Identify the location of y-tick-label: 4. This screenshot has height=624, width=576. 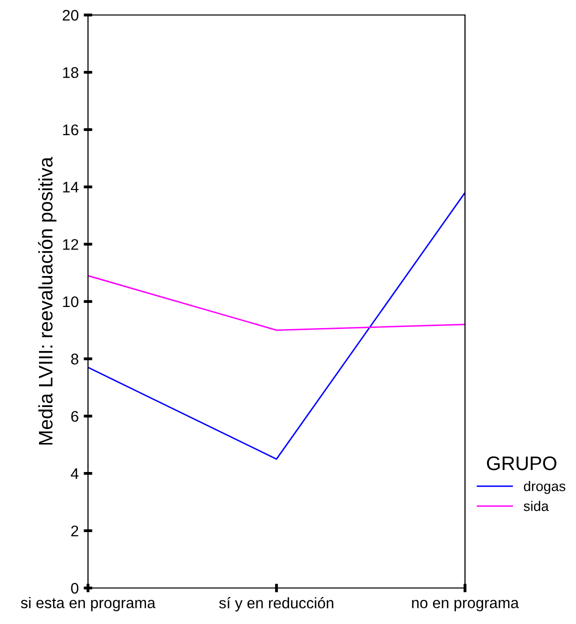
(74, 473).